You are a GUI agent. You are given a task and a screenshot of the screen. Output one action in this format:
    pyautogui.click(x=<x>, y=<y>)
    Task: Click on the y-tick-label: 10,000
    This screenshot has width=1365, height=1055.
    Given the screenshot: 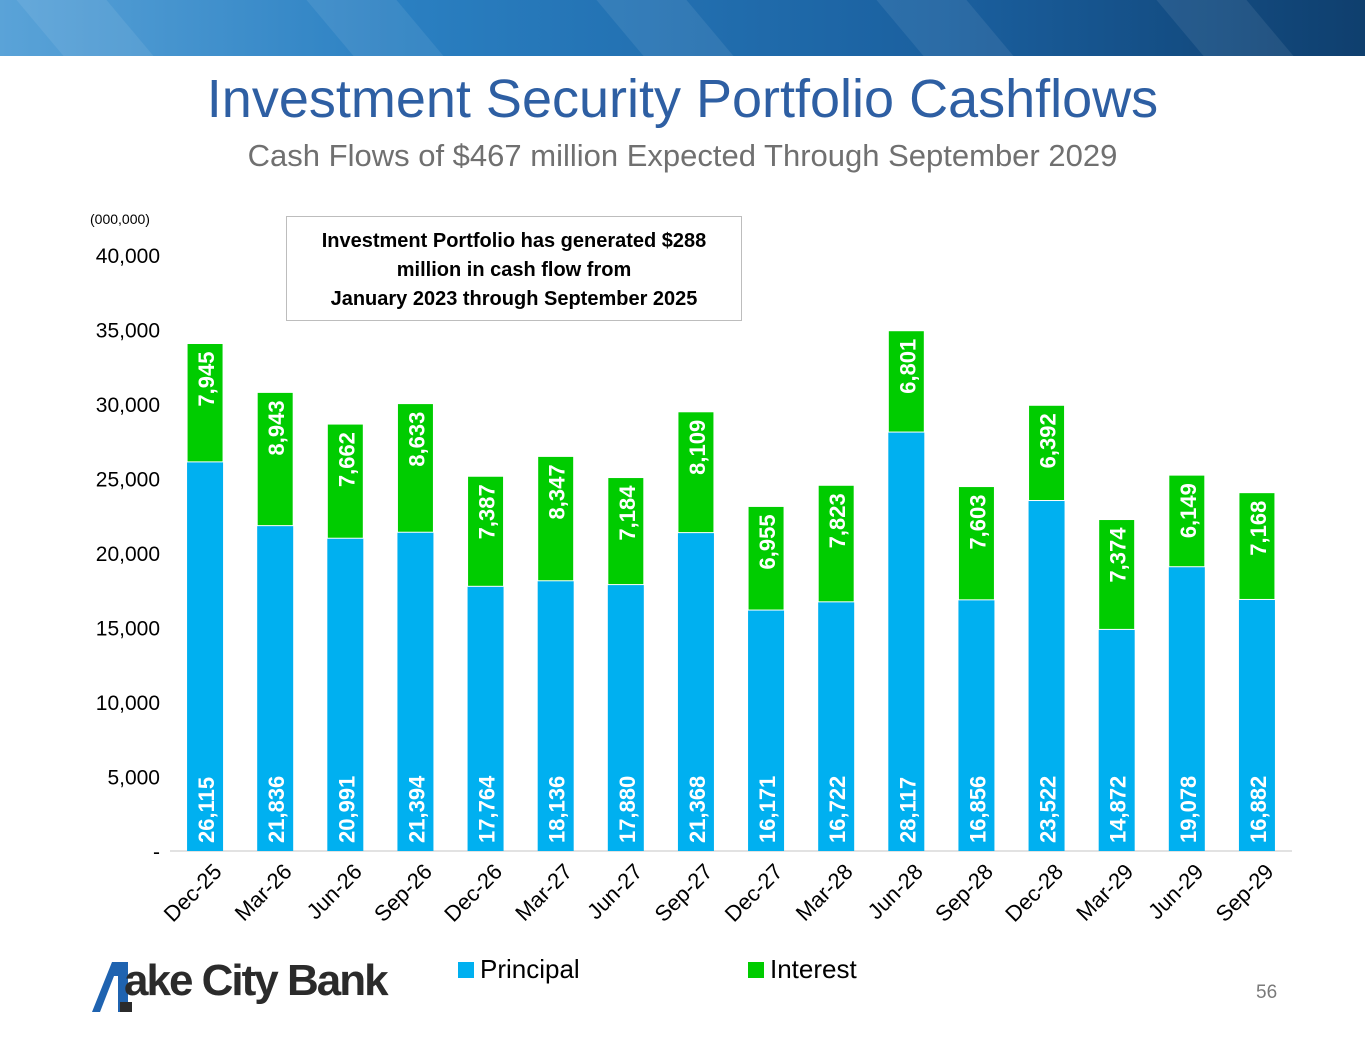 What is the action you would take?
    pyautogui.click(x=128, y=703)
    